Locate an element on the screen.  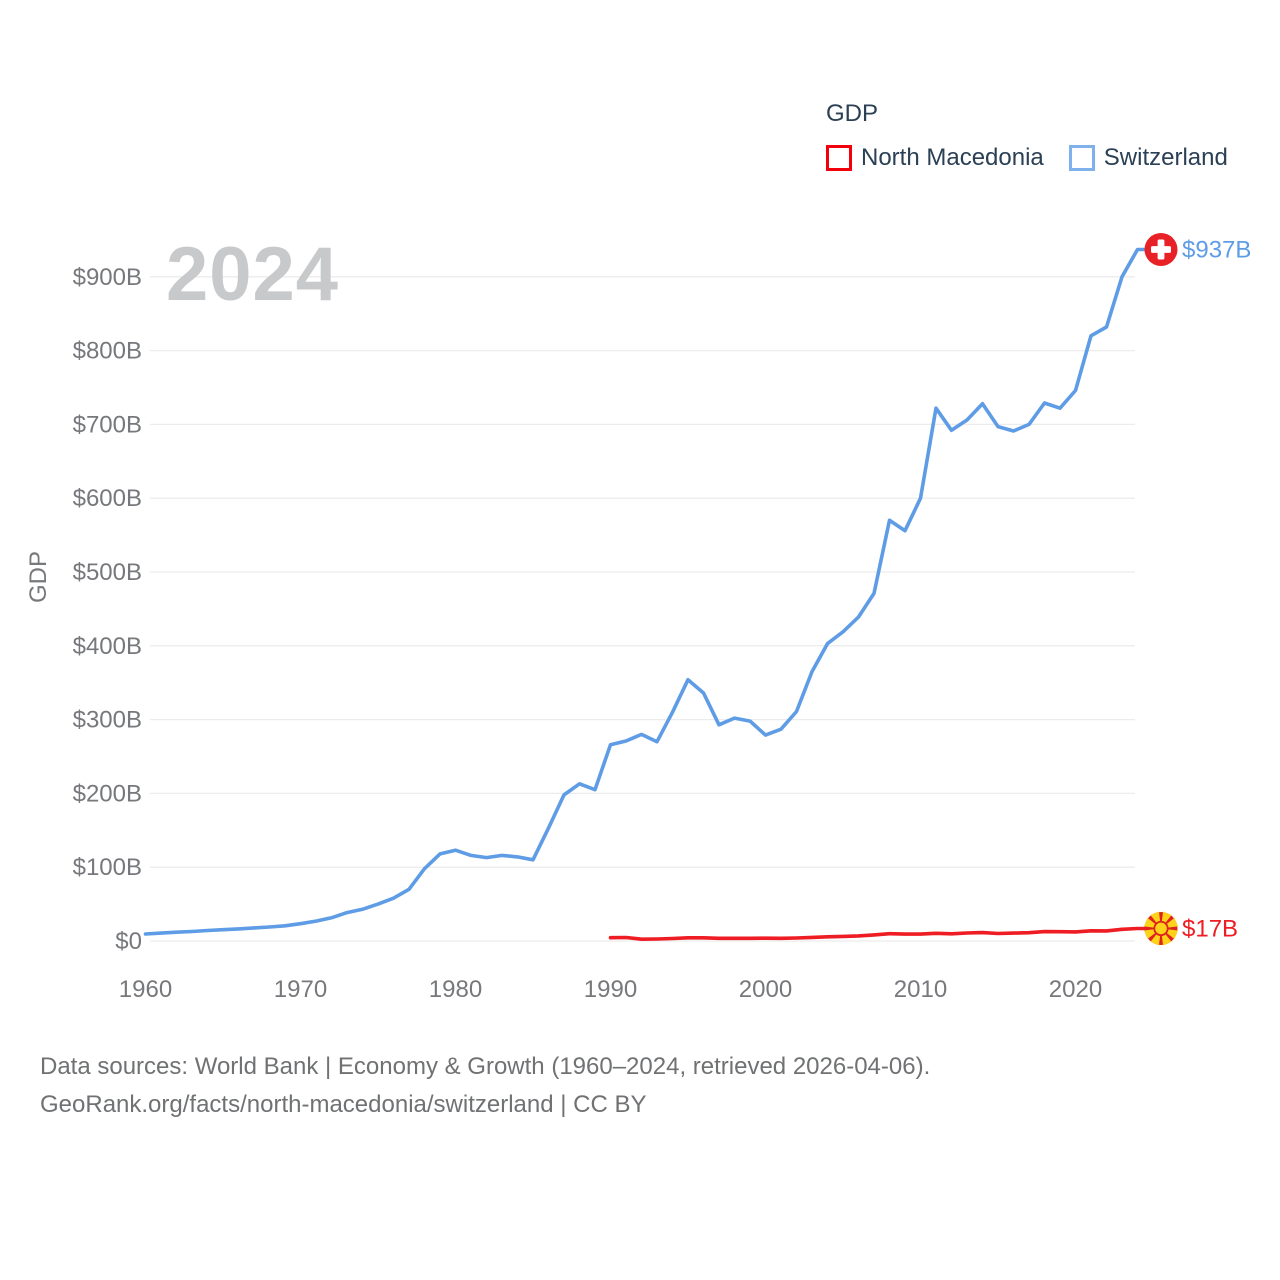
x-tick-label: 2000 is located at coordinates (765, 989).